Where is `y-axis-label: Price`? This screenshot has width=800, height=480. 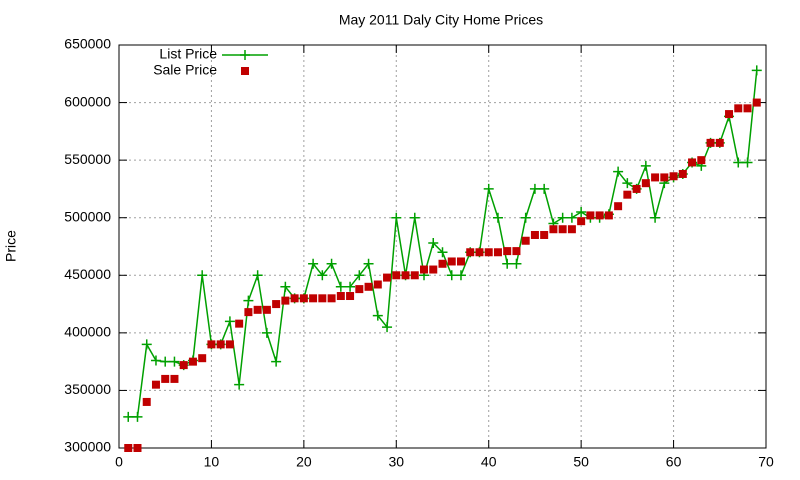 y-axis-label: Price is located at coordinates (11, 246).